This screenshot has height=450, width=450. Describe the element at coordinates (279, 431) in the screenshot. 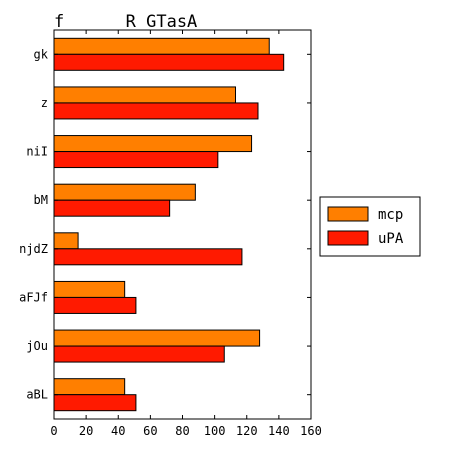

I see `x-tick-label: 140` at that location.